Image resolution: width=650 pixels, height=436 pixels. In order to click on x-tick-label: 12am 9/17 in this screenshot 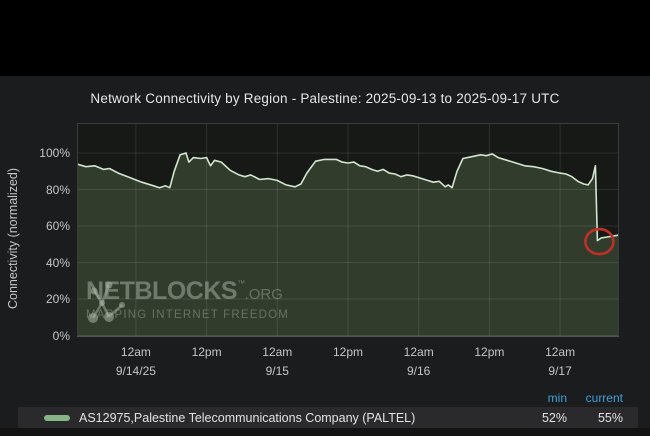, I will do `click(560, 361)`.